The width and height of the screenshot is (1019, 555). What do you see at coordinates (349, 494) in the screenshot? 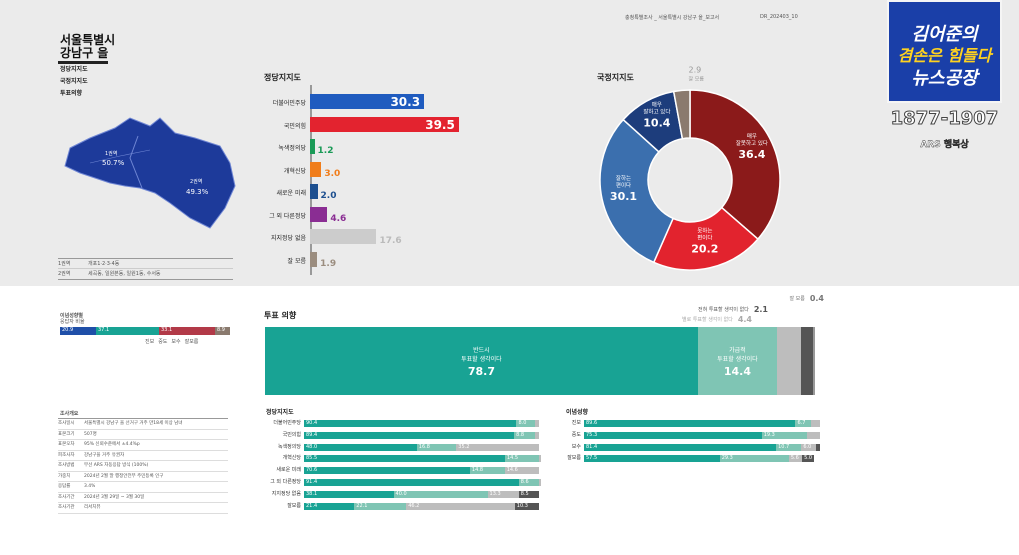
I see `stacked-segment: 38.1` at bounding box center [349, 494].